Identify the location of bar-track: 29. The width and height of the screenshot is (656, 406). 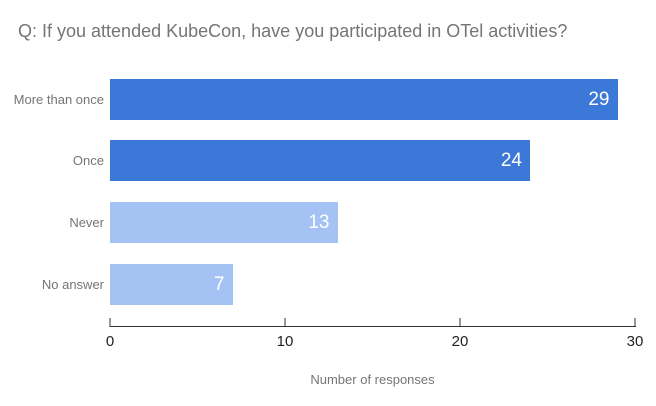
(372, 99).